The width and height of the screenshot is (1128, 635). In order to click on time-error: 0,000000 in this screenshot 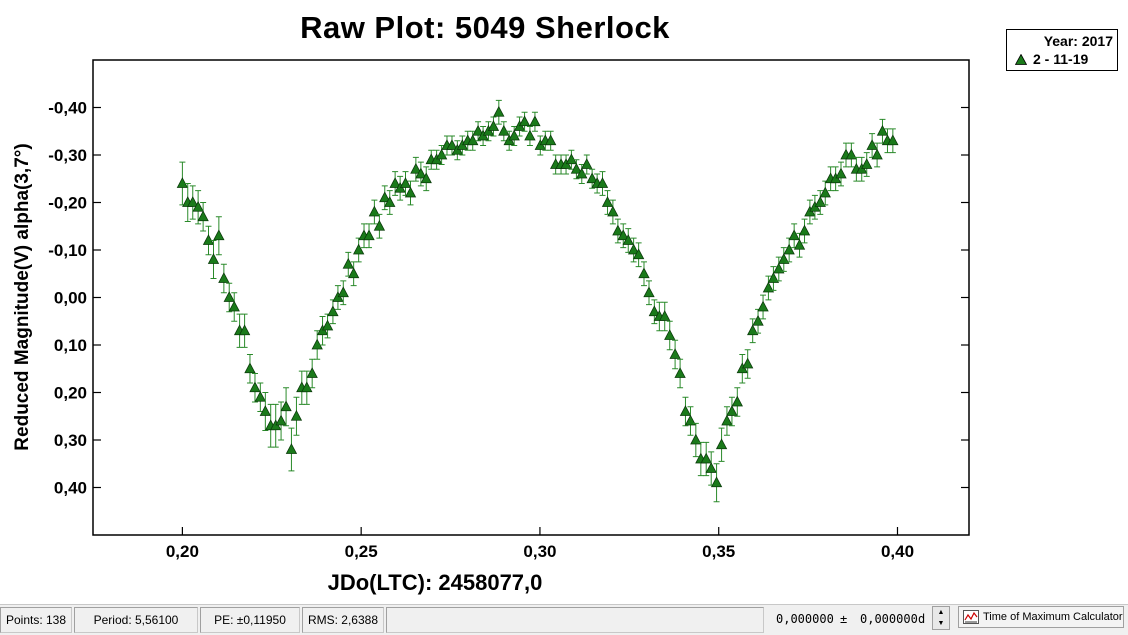, I will do `click(889, 619)`.